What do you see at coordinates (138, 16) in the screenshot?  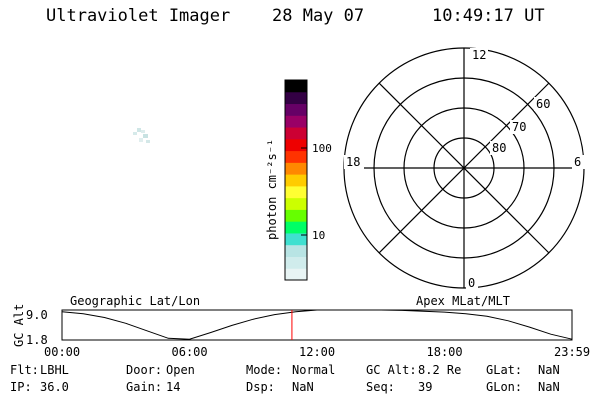 I see `instrument-title: Ultraviolet Imager` at bounding box center [138, 16].